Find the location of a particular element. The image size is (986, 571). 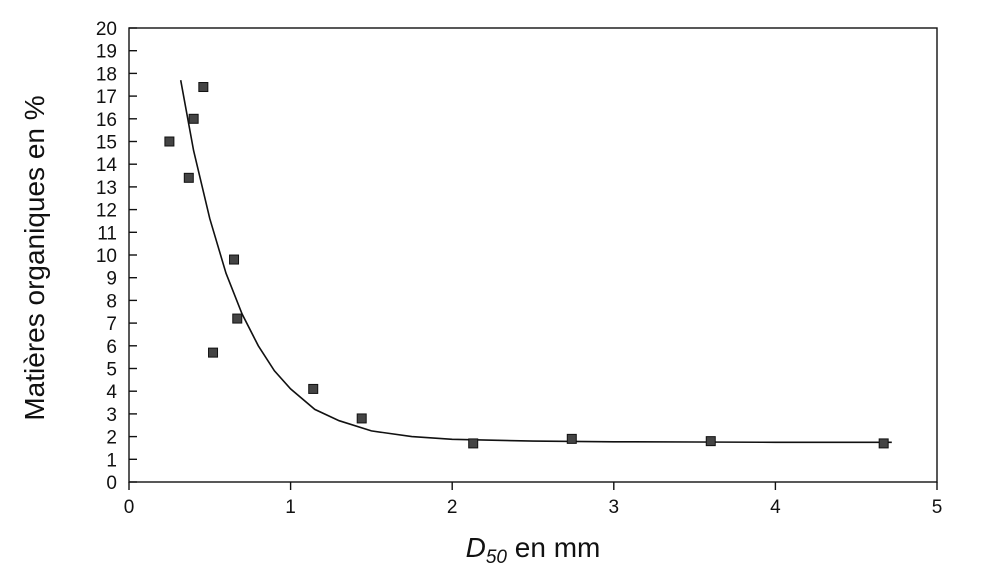

y-tick-label: 17 is located at coordinates (106, 97).